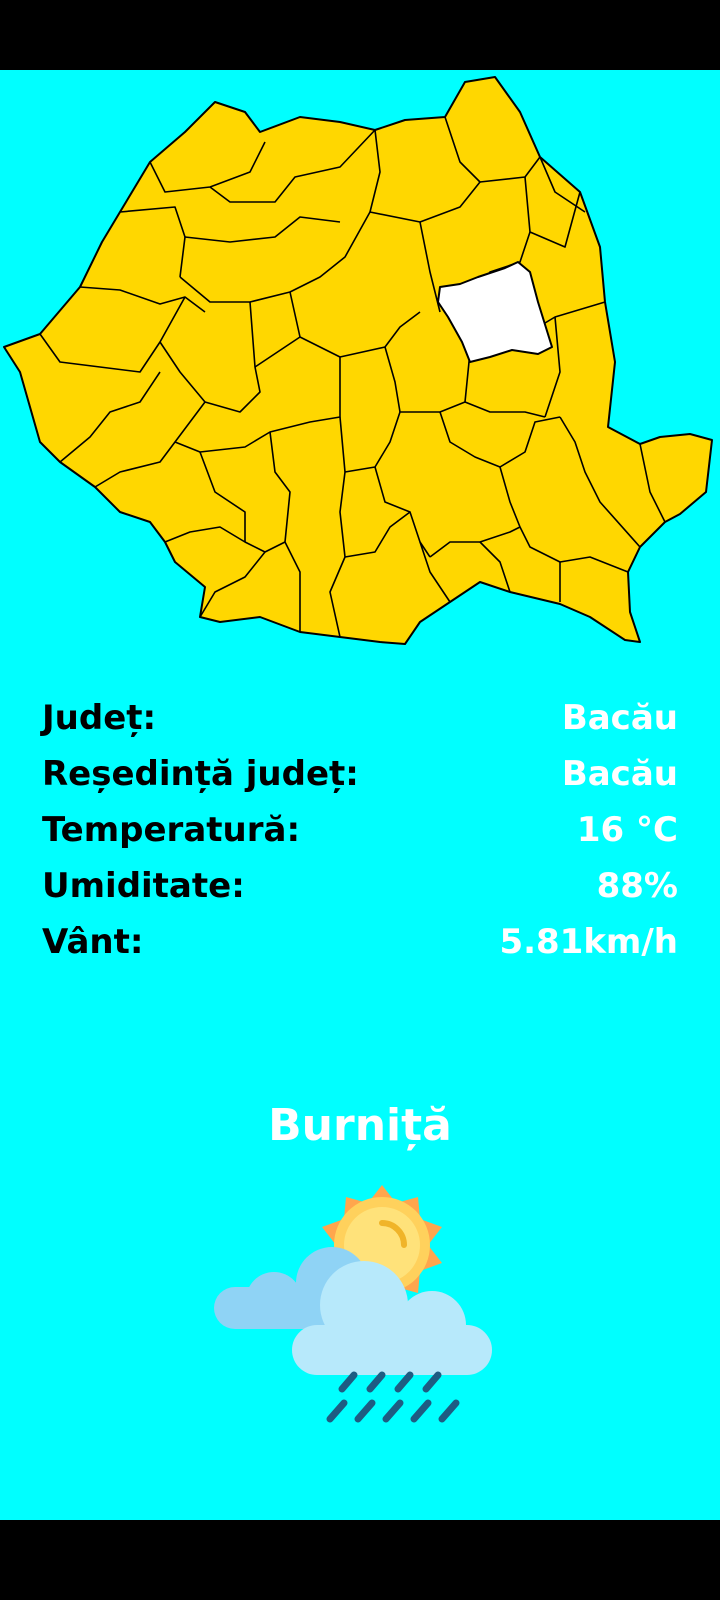 The height and width of the screenshot is (1600, 720). I want to click on temperature-row: Temperatură: 16 °C, so click(360, 830).